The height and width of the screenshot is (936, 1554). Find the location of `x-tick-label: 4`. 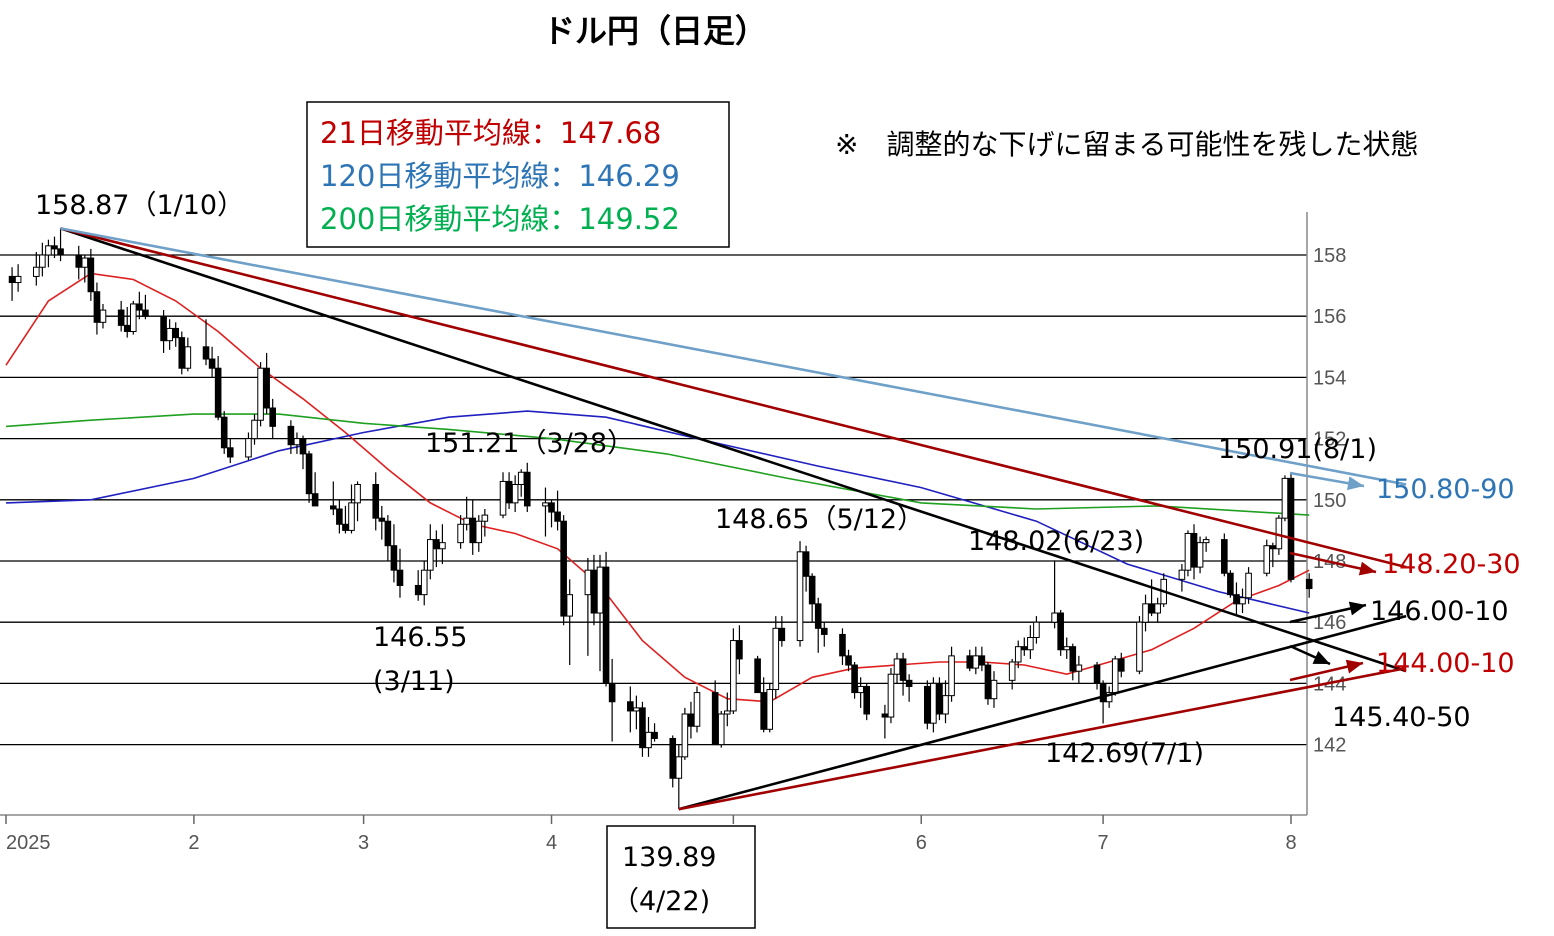

x-tick-label: 4 is located at coordinates (551, 843).